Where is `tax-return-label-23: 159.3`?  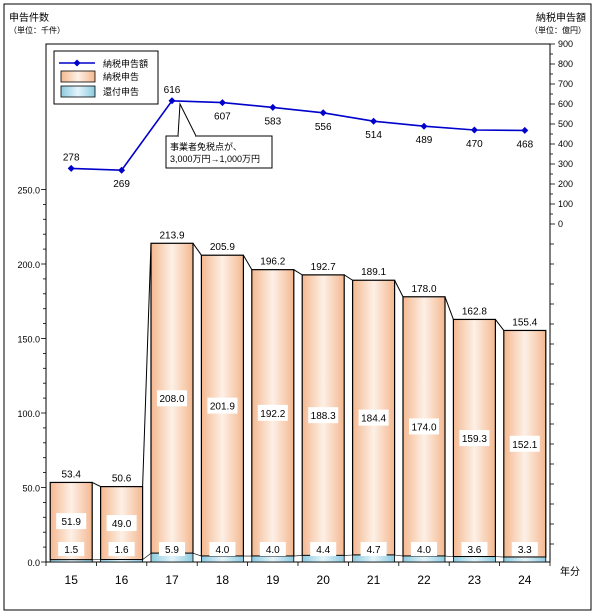
tax-return-label-23: 159.3 is located at coordinates (474, 439).